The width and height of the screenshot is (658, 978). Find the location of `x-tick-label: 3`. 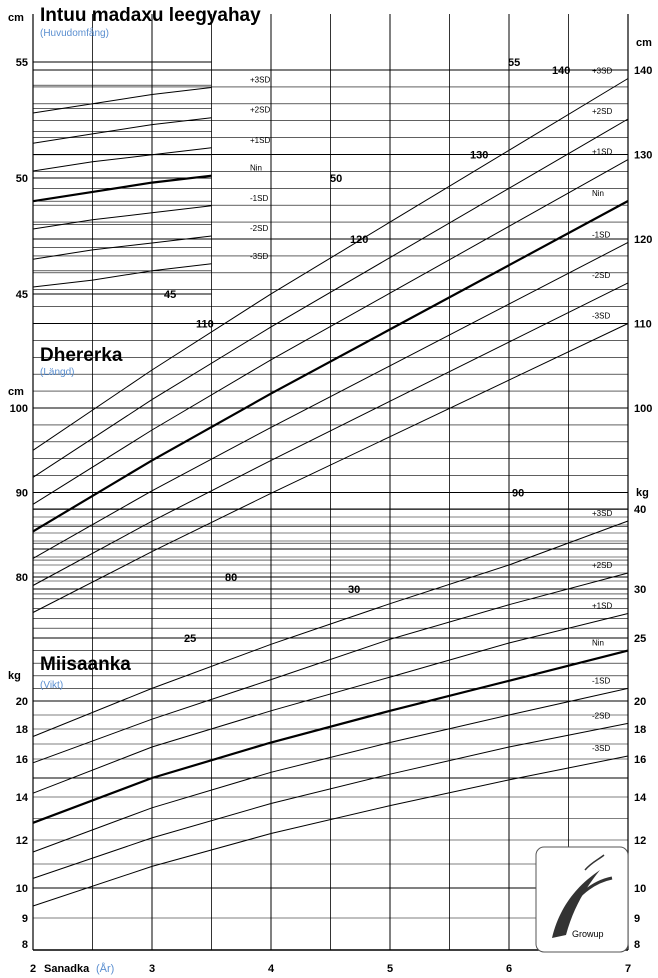

x-tick-label: 3 is located at coordinates (152, 969).